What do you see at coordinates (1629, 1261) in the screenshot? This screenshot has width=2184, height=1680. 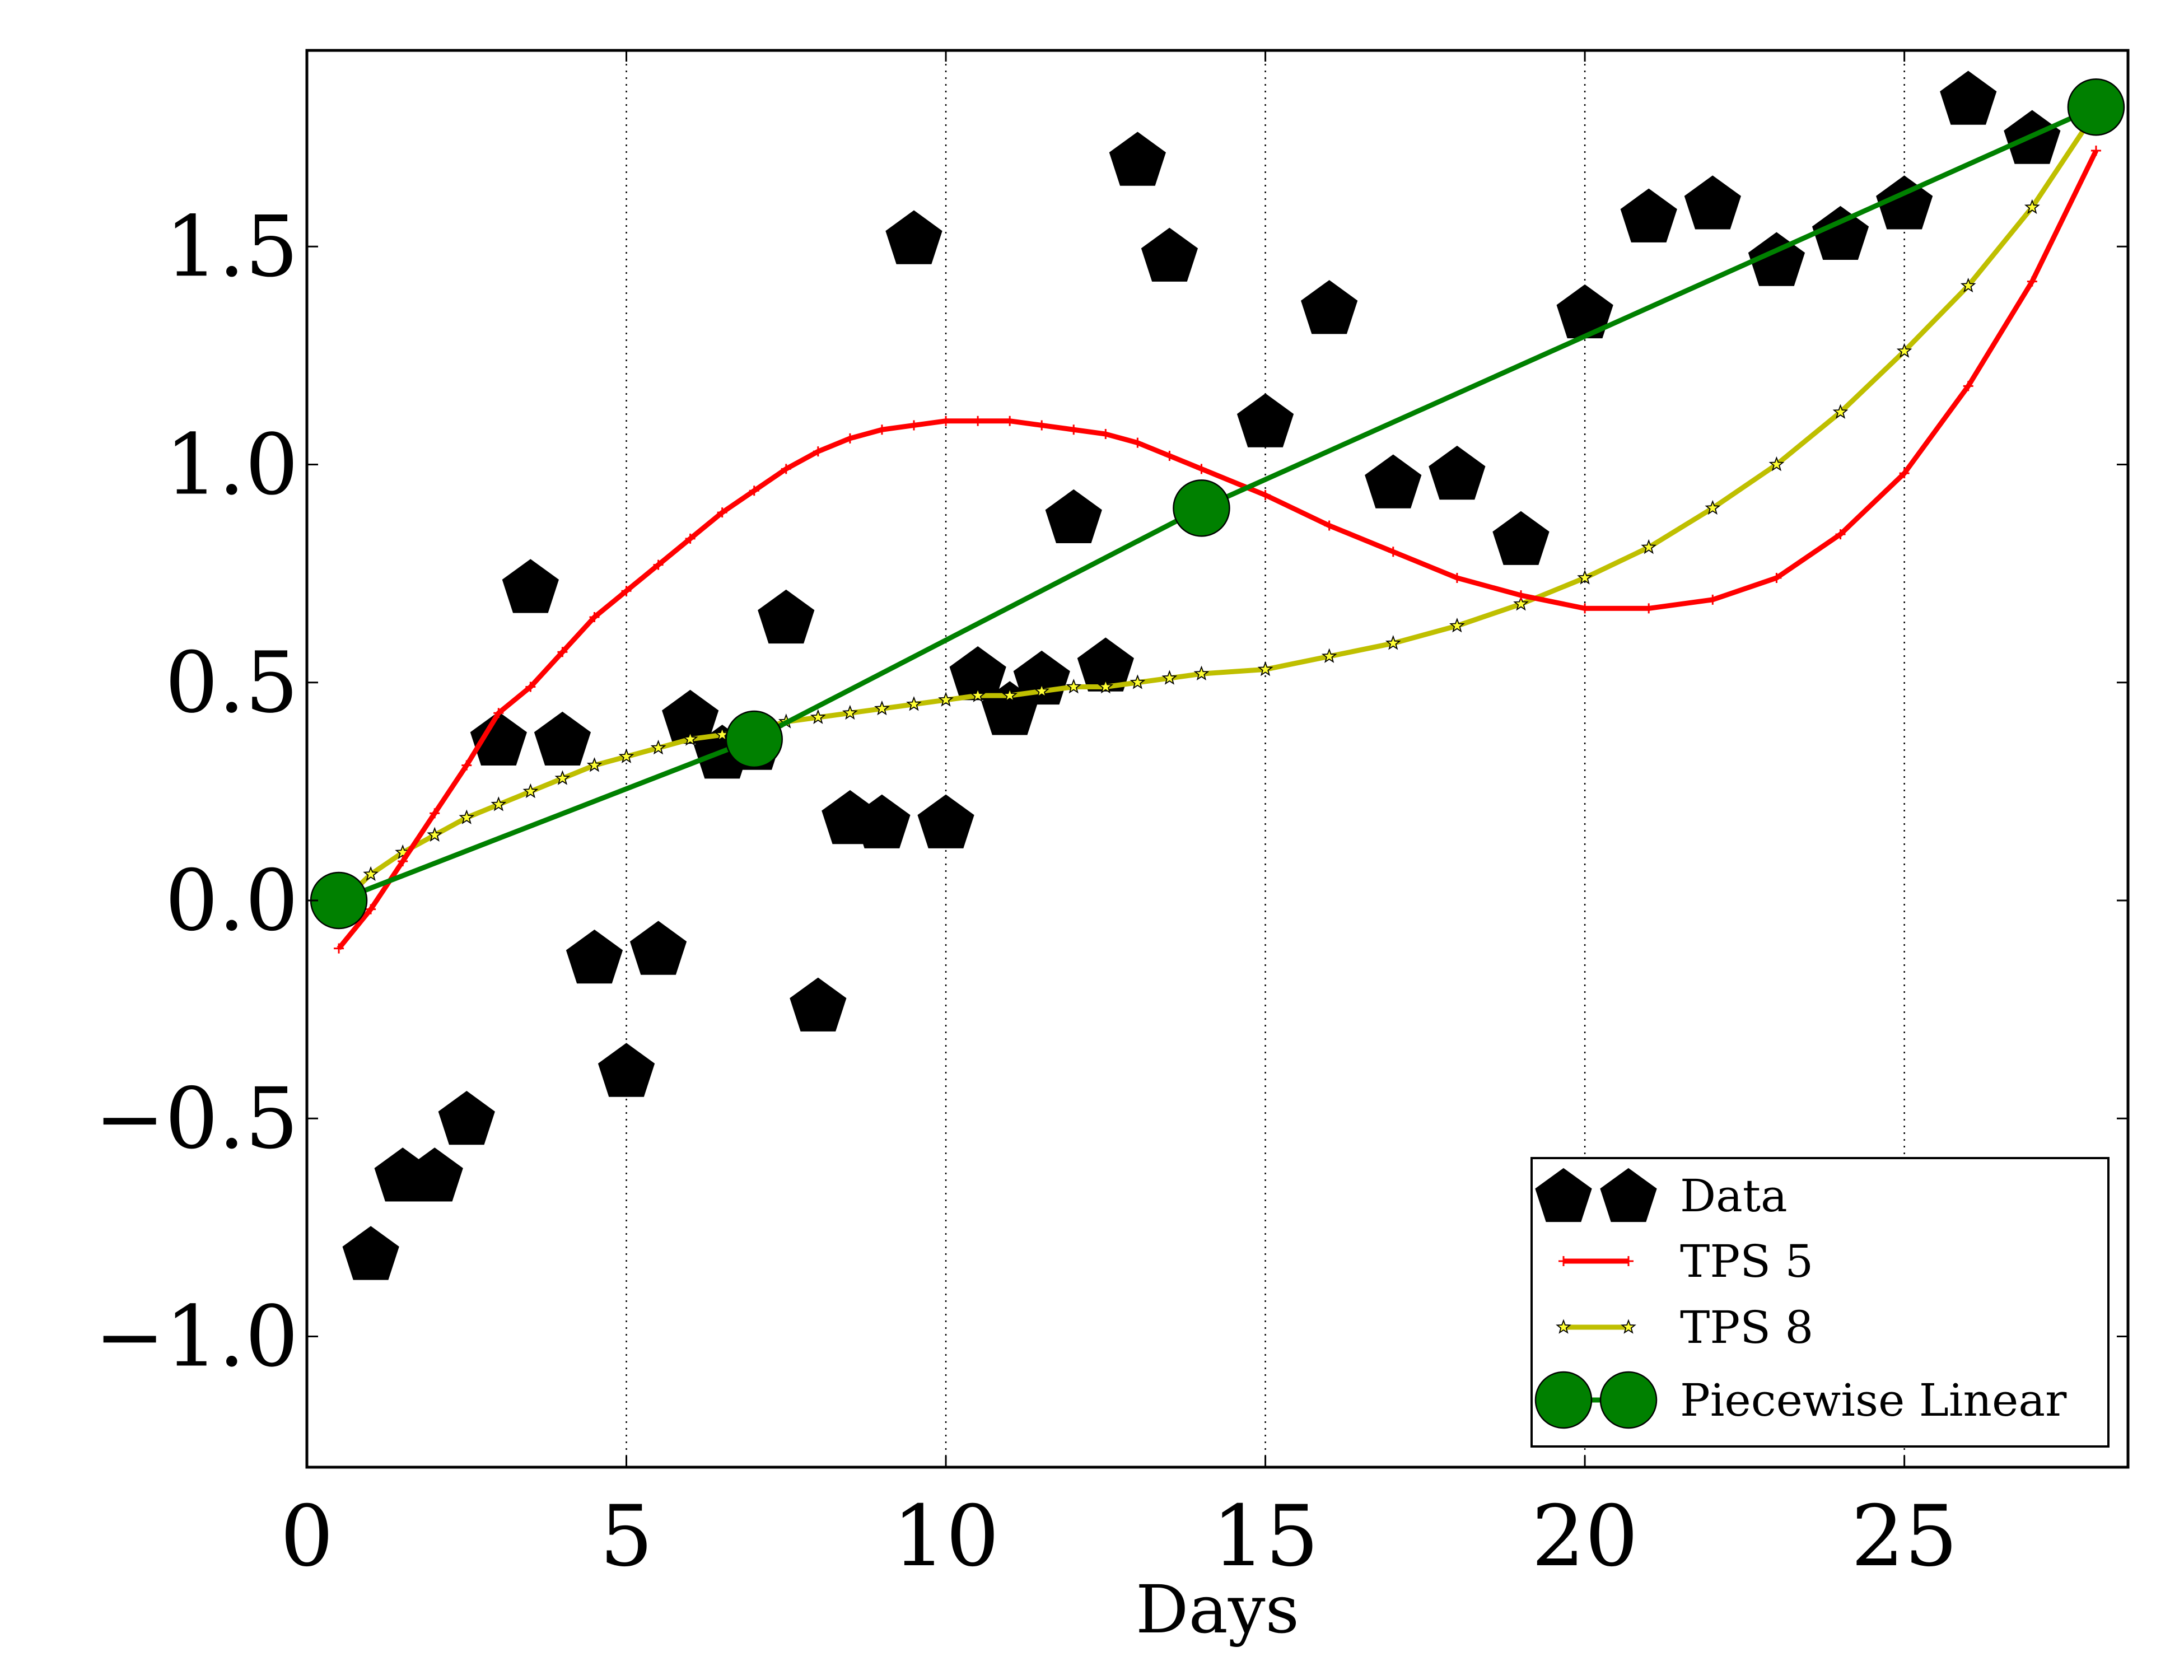 I see `legend-marker-plus` at bounding box center [1629, 1261].